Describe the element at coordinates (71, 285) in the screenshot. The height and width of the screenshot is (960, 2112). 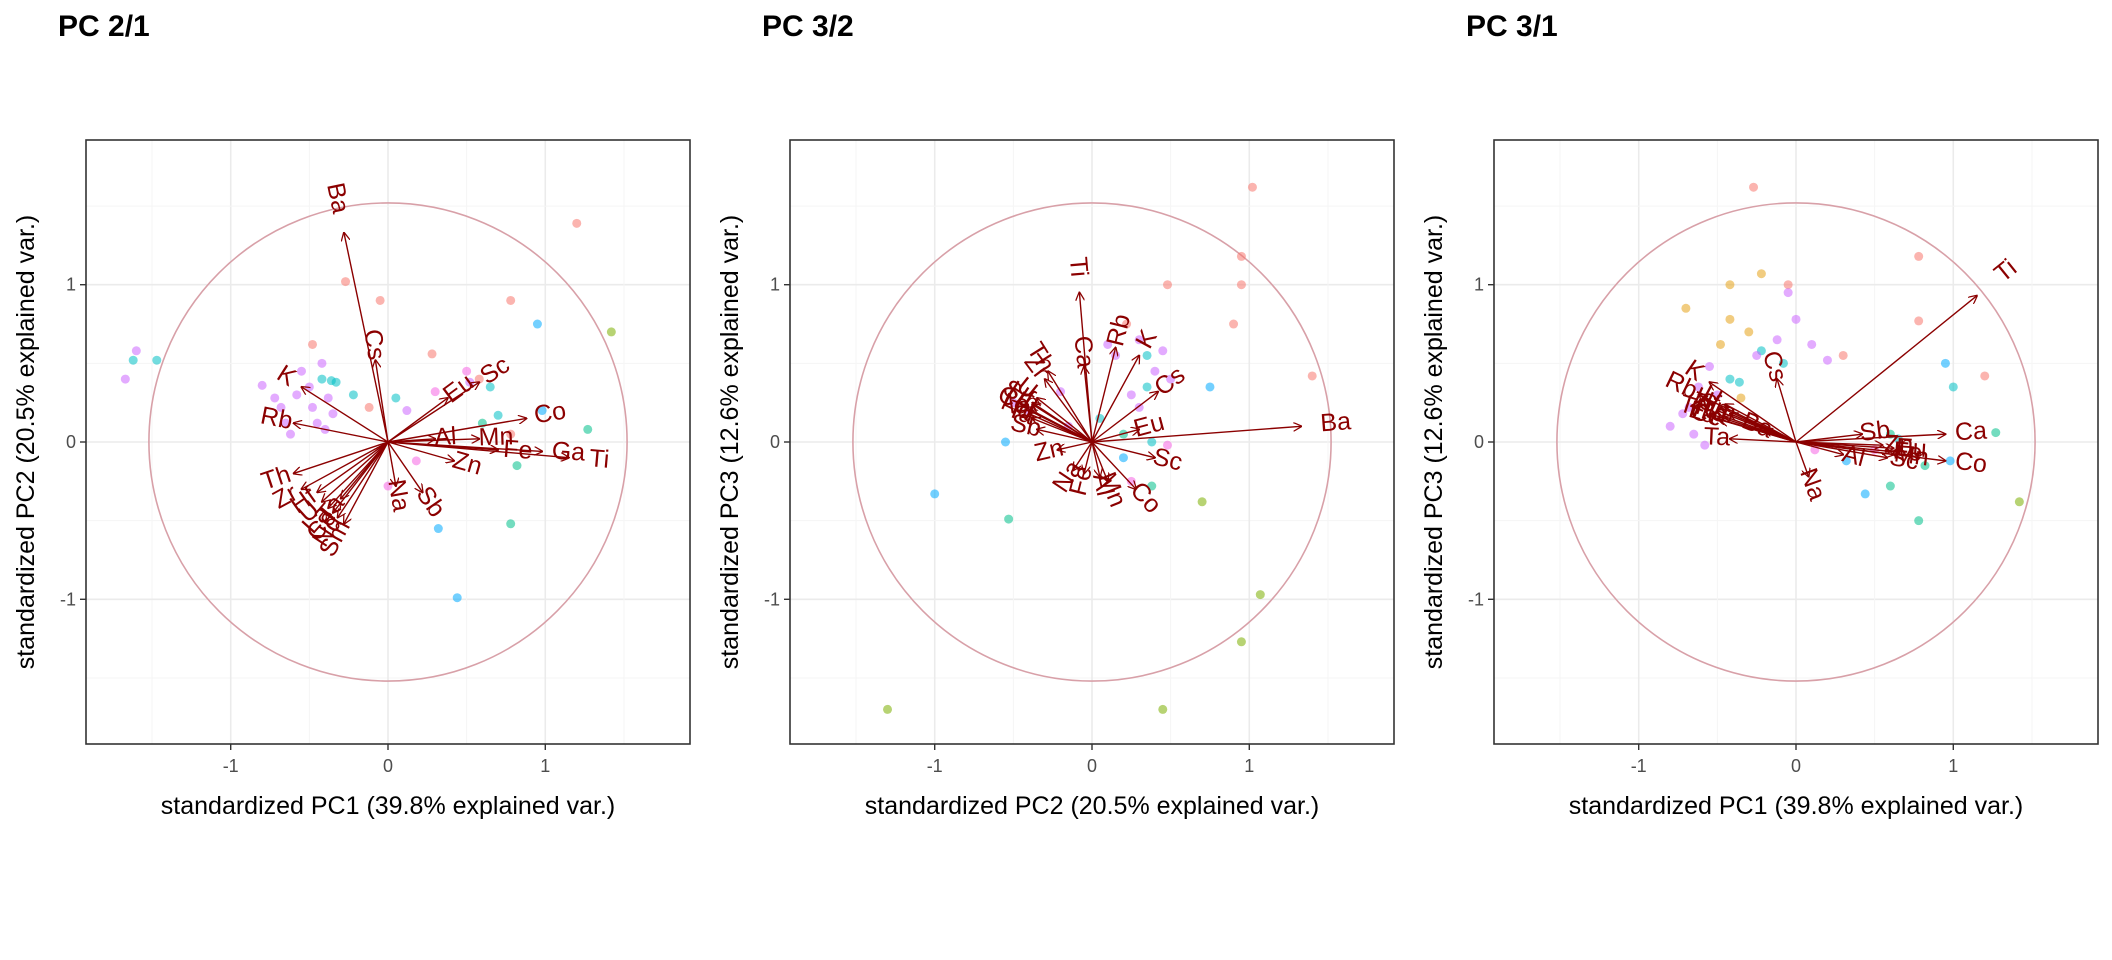
I see `y-tick-label: 1` at that location.